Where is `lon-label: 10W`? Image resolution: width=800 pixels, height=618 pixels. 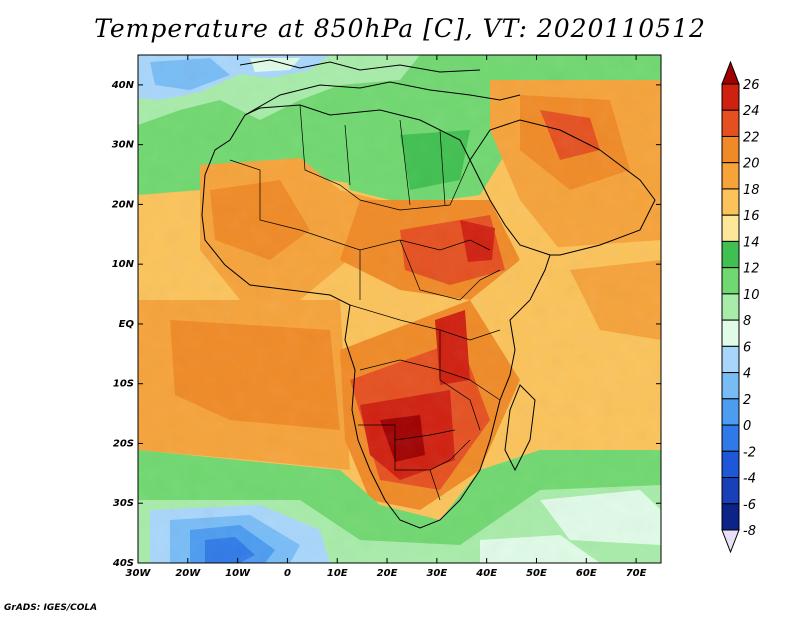
lon-label: 10W is located at coordinates (238, 573).